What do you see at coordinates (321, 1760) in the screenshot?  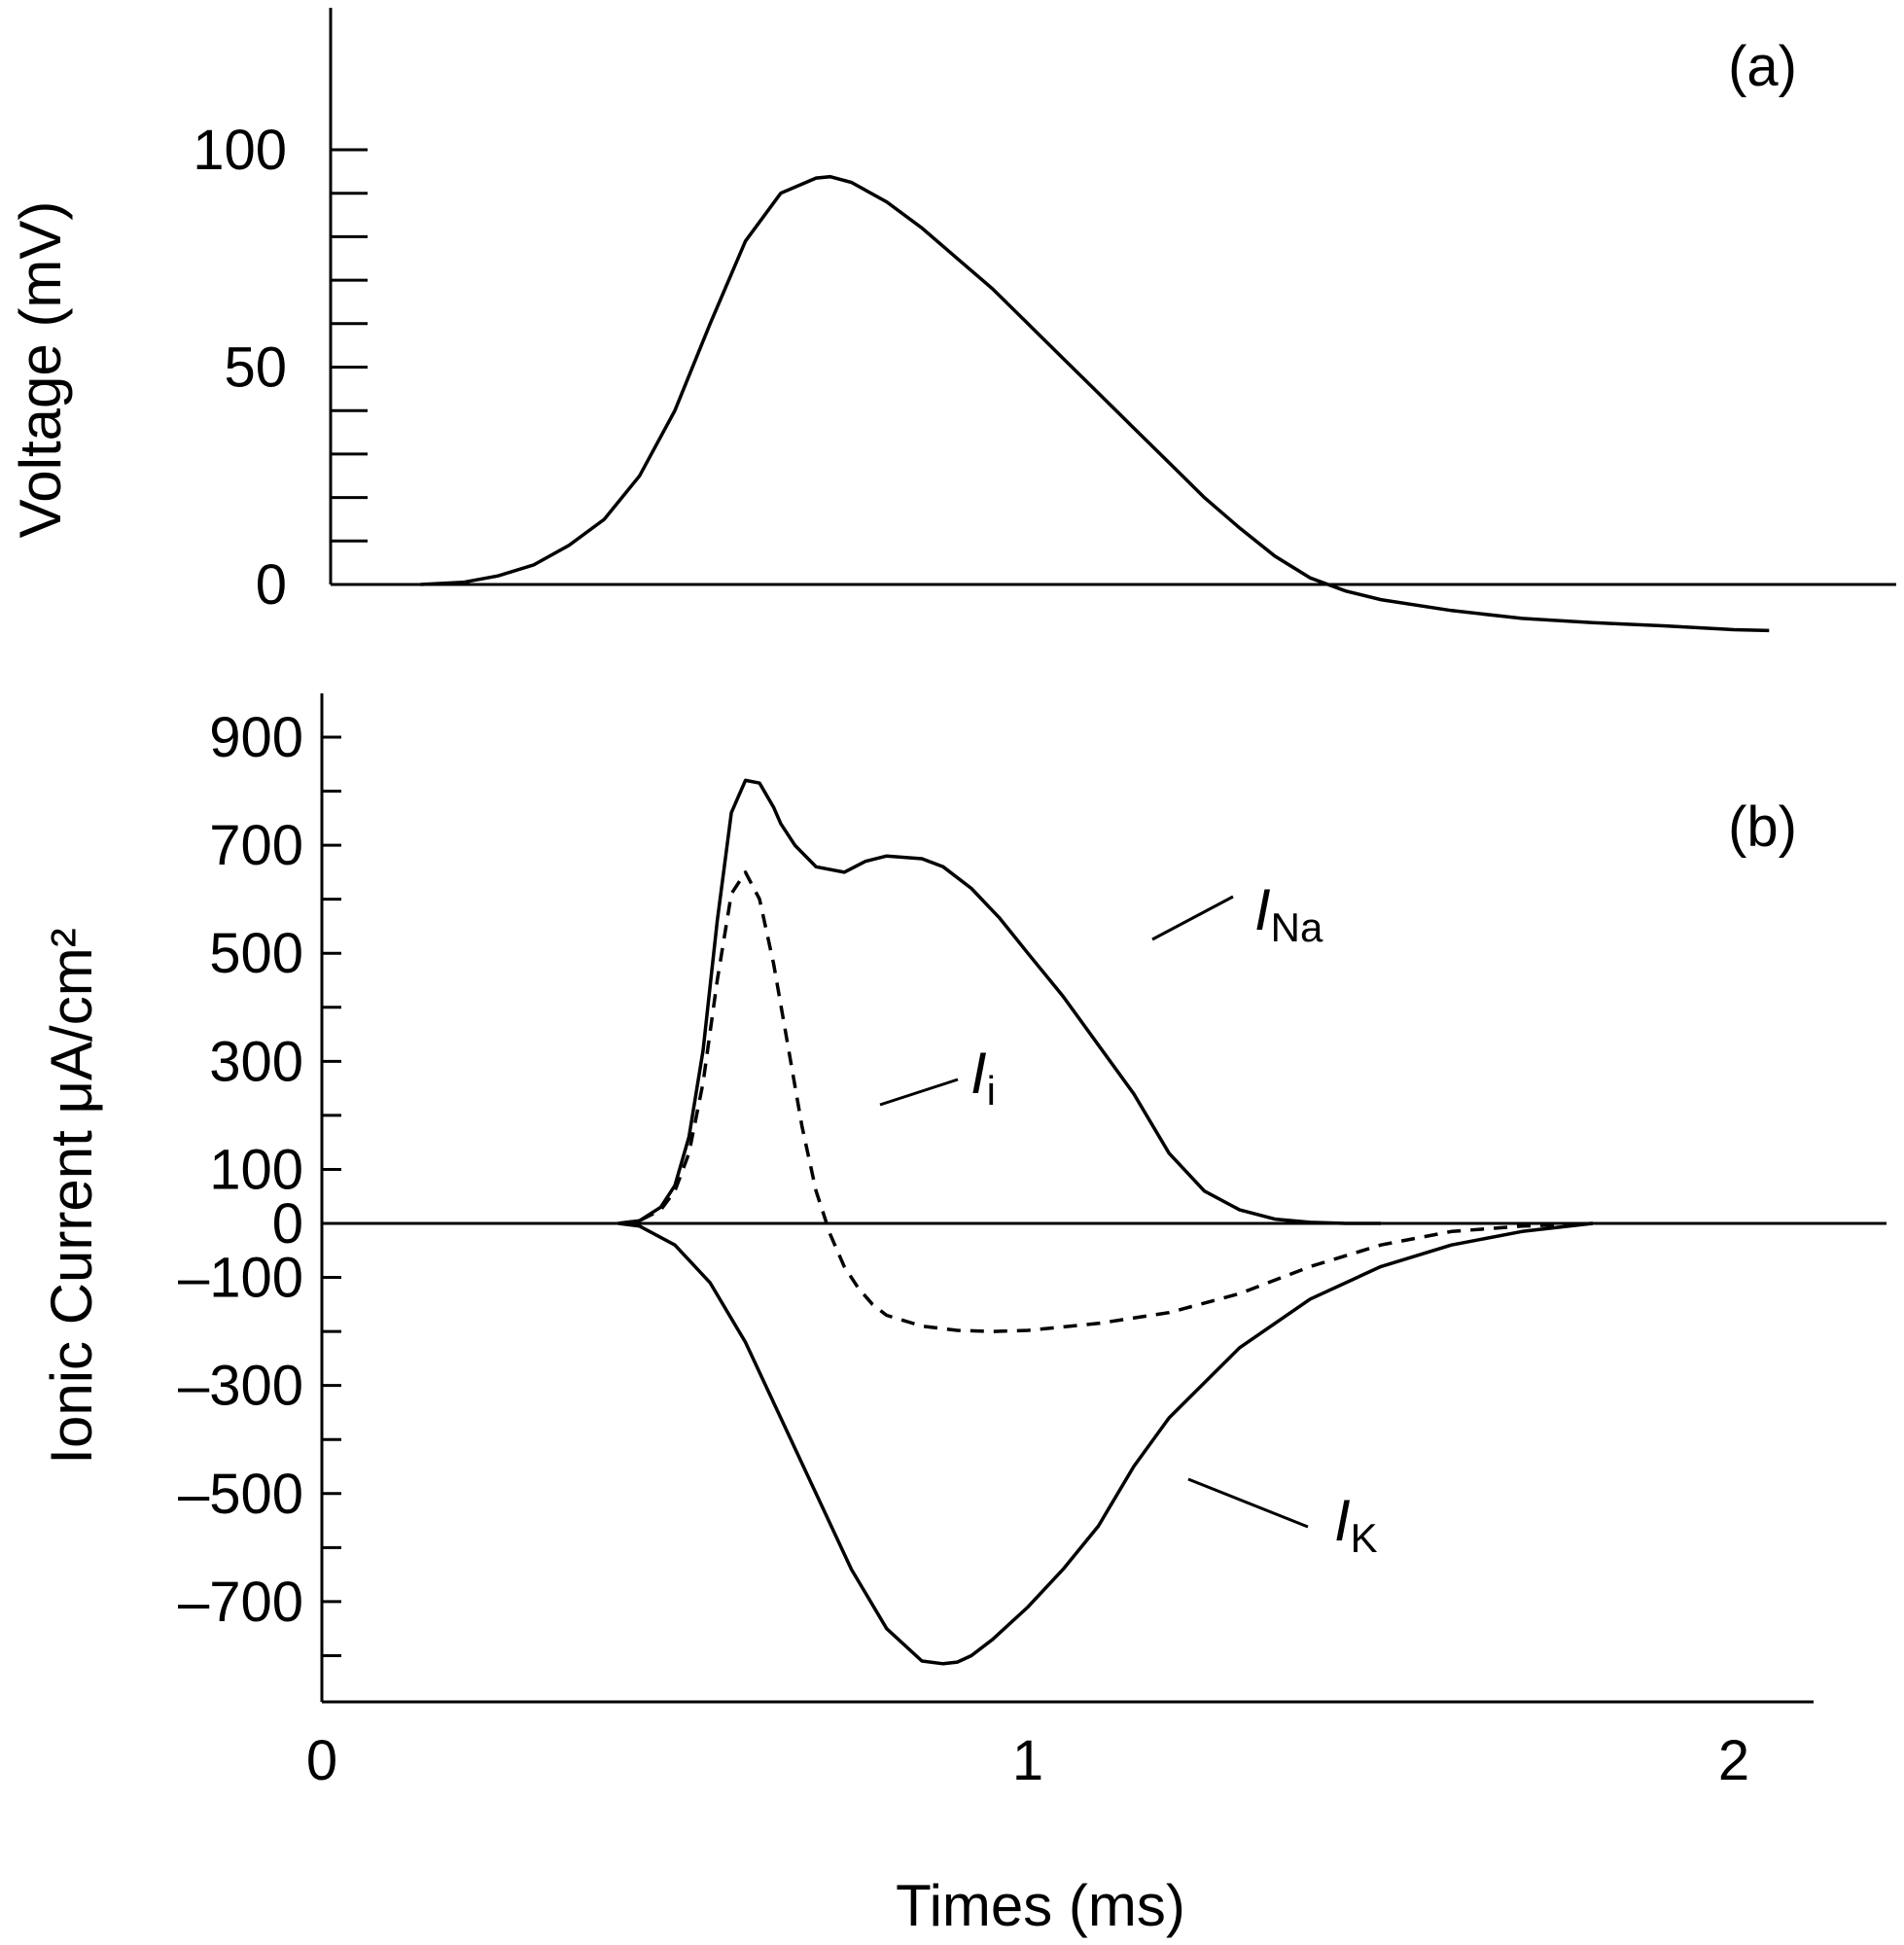 I see `time-x-tick-label-0: 0` at bounding box center [321, 1760].